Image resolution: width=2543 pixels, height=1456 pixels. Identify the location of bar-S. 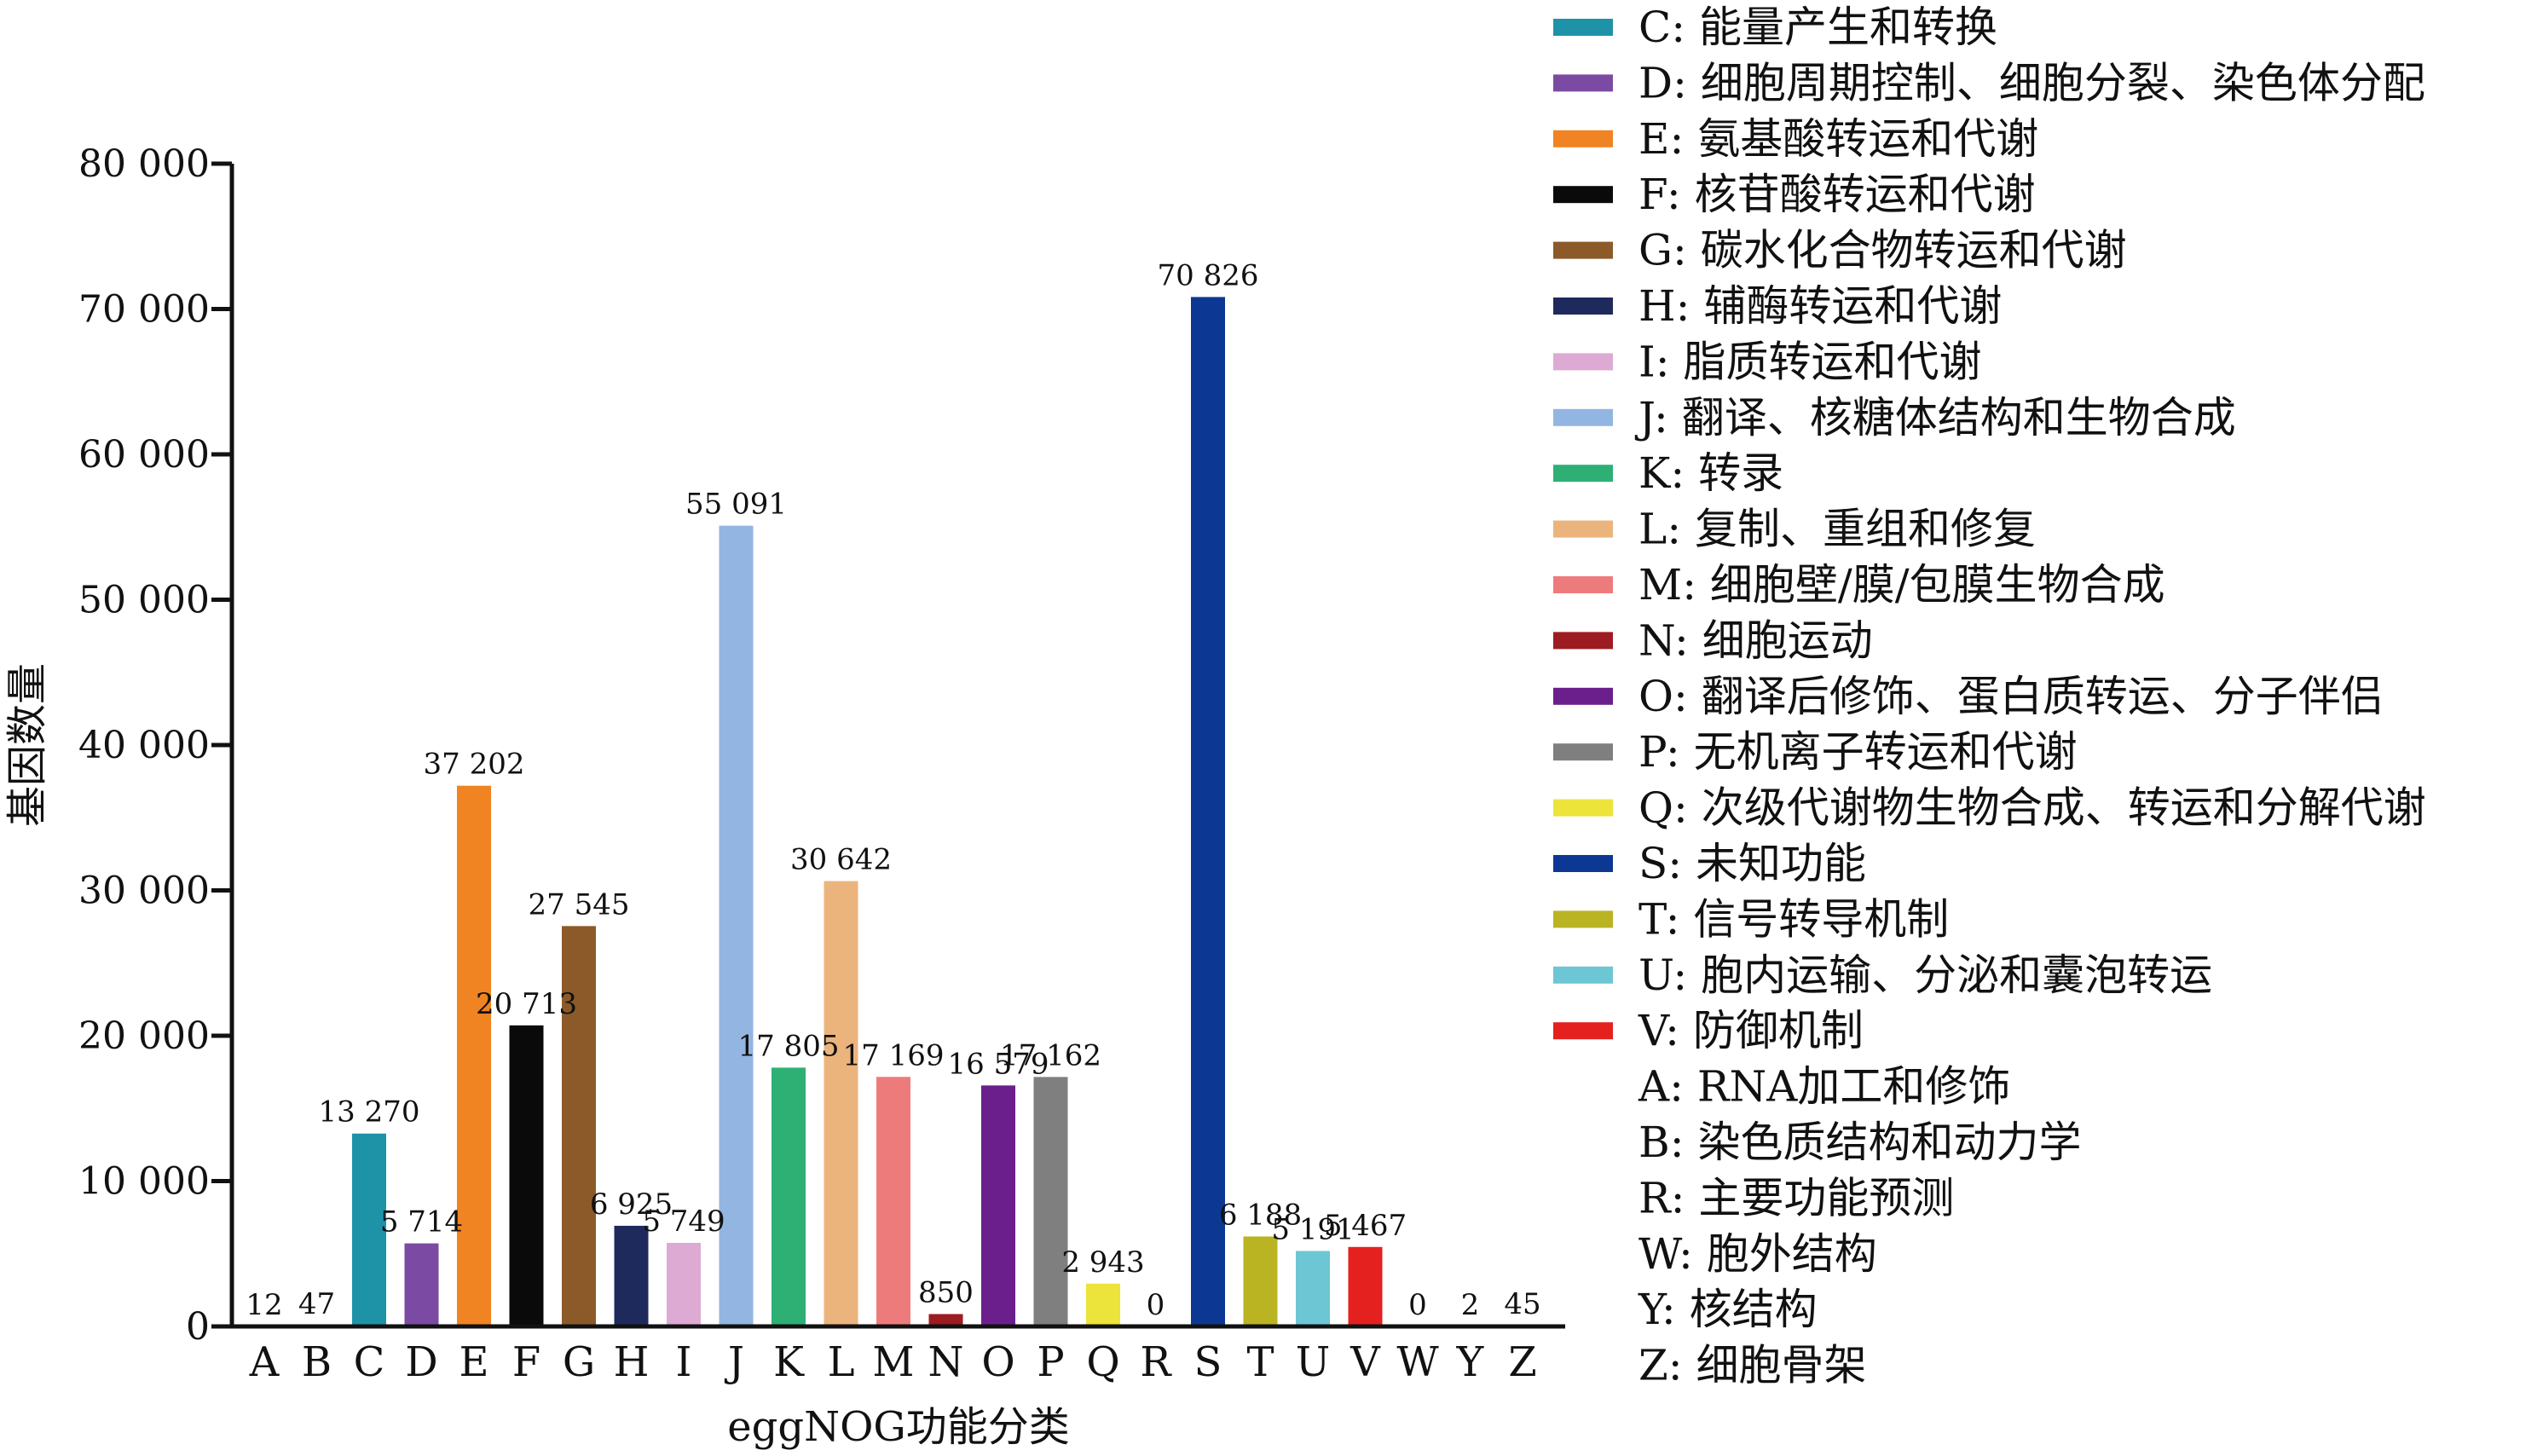
(1208, 811).